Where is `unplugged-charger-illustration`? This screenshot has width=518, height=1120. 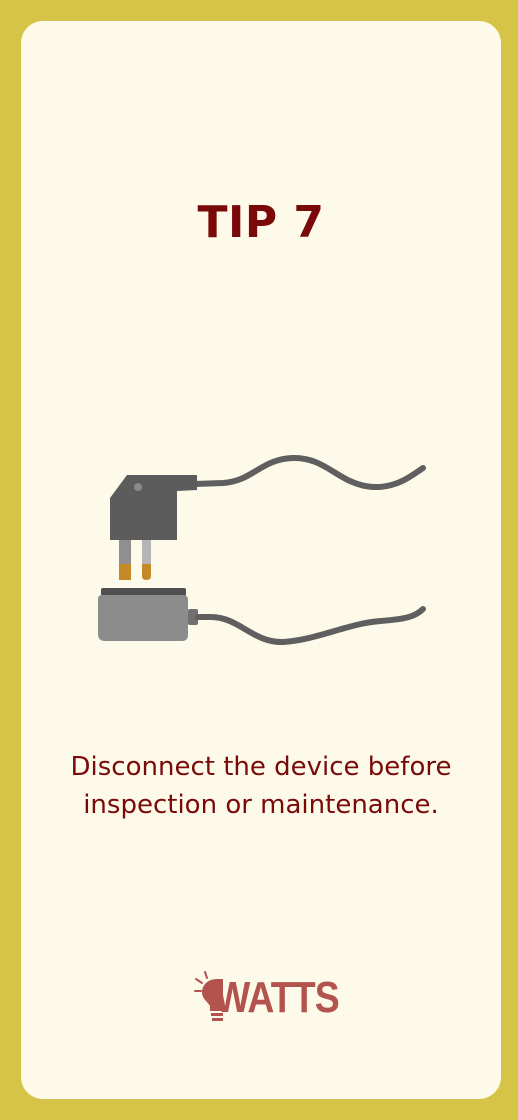 unplugged-charger-illustration is located at coordinates (262, 550).